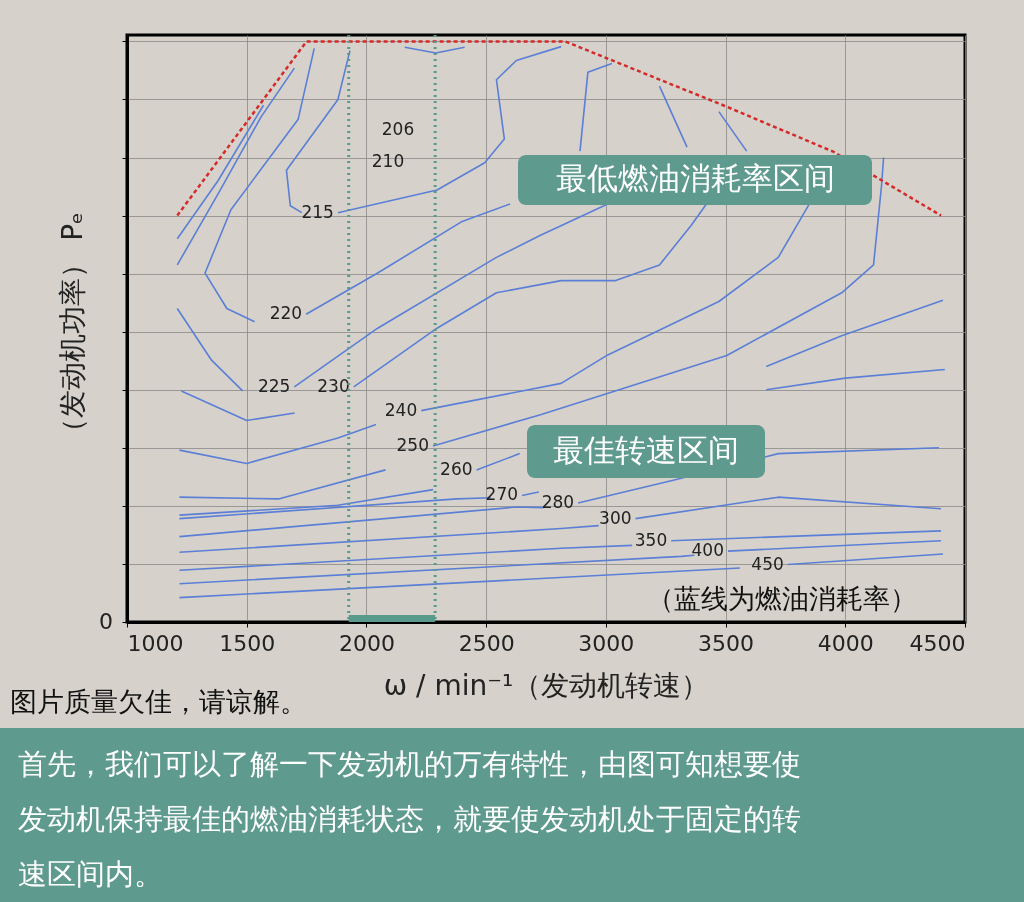 The image size is (1024, 902). Describe the element at coordinates (158, 701) in the screenshot. I see `text: 图片质量欠佳，请谅解。` at that location.